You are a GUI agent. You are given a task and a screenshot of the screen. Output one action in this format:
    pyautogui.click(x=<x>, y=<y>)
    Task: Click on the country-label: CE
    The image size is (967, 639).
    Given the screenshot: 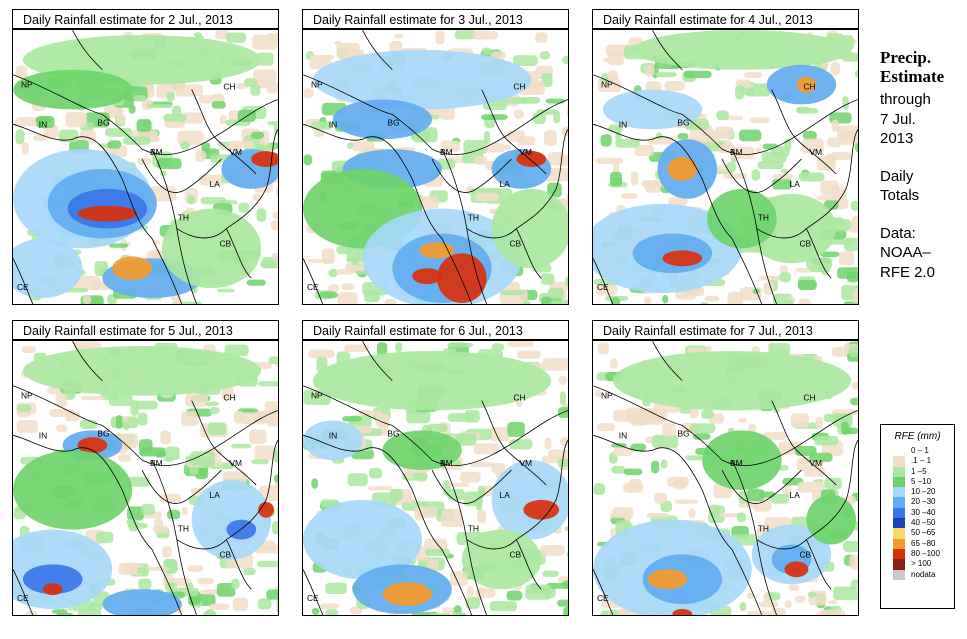 What is the action you would take?
    pyautogui.click(x=23, y=598)
    